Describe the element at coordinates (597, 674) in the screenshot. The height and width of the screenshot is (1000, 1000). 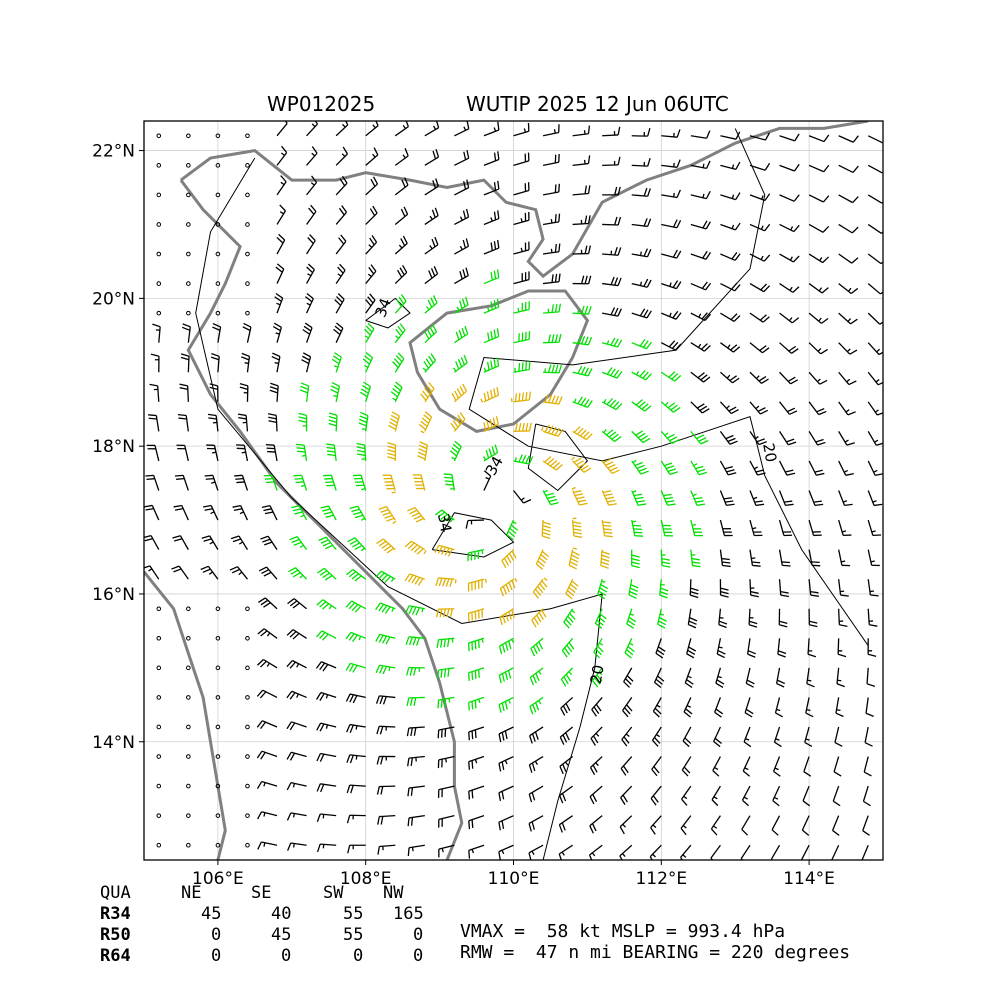
I see `contour-label: 20` at that location.